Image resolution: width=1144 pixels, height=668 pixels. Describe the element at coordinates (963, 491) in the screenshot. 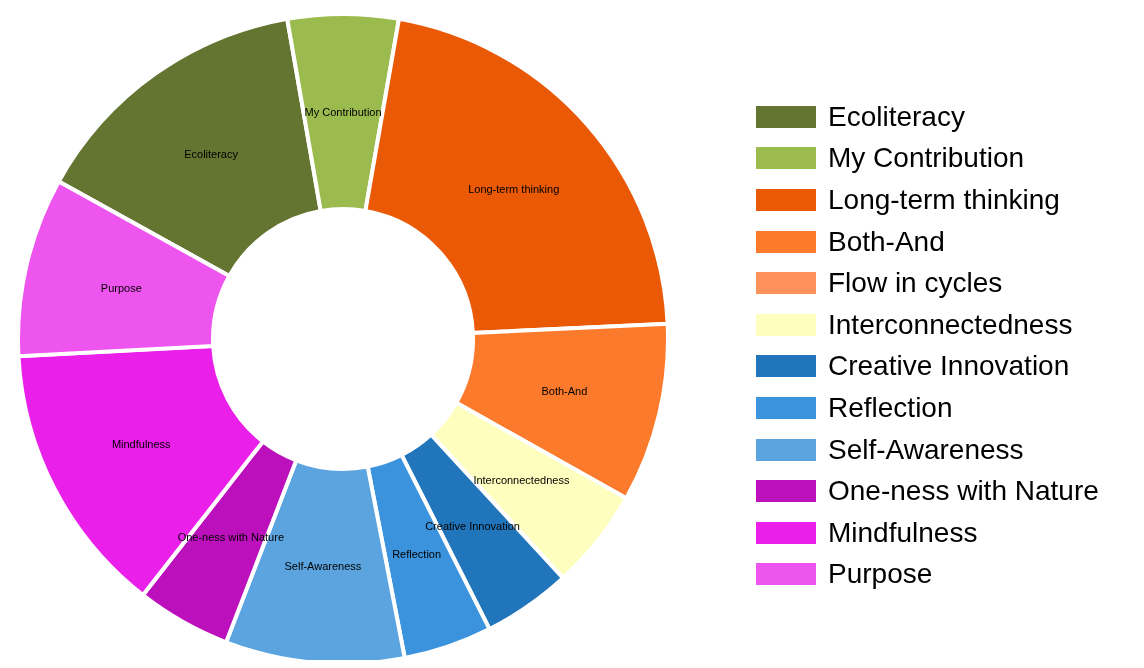

I see `legend-label: One-ness with Nature` at that location.